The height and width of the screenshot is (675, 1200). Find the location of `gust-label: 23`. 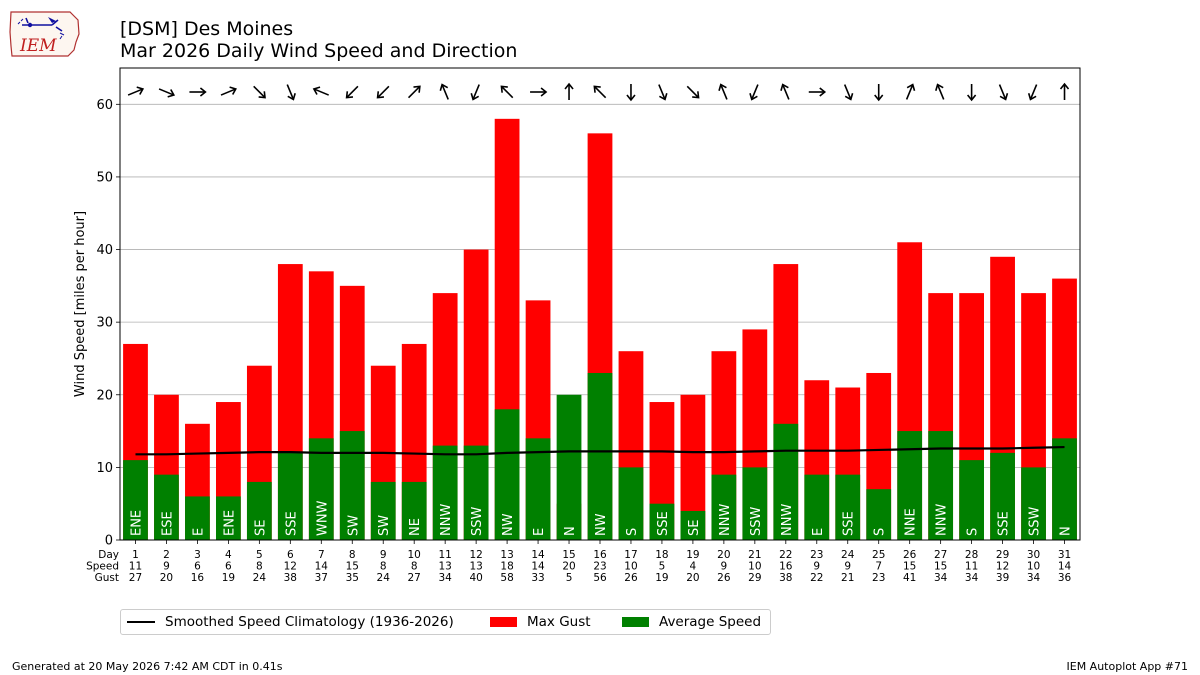

gust-label: 23 is located at coordinates (878, 578).